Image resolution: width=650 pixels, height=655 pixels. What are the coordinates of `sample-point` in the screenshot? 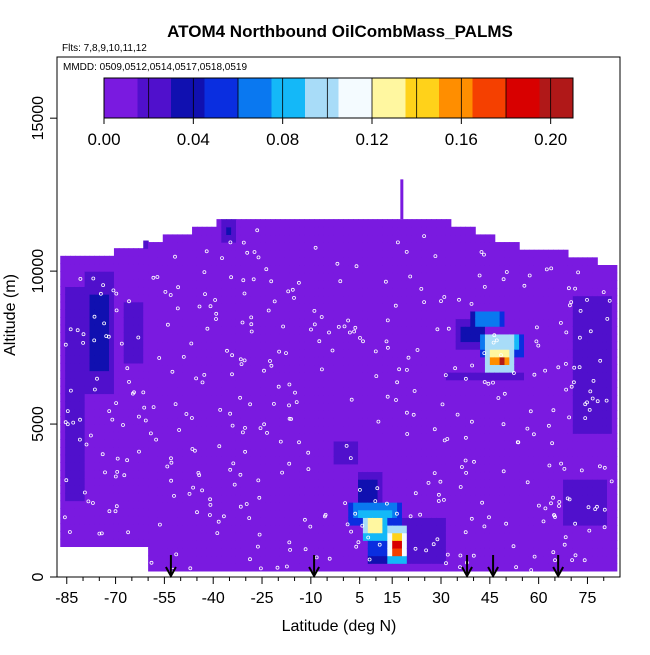 It's located at (159, 358).